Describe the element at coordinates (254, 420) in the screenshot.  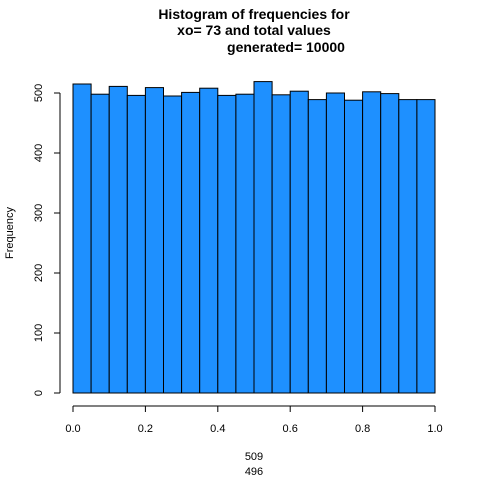
I see `x-axis: 0.0 0.2 0.4 0.6 0.8 1.0` at that location.